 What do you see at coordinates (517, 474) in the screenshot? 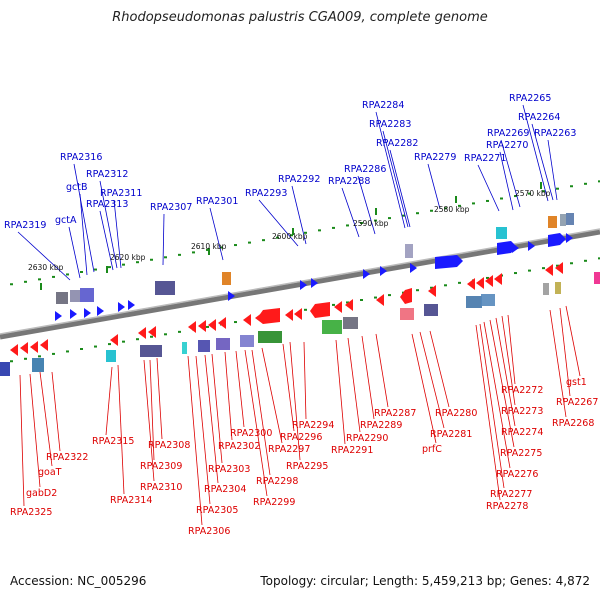
I see `reverse-gene-label: RPA2276` at bounding box center [517, 474].